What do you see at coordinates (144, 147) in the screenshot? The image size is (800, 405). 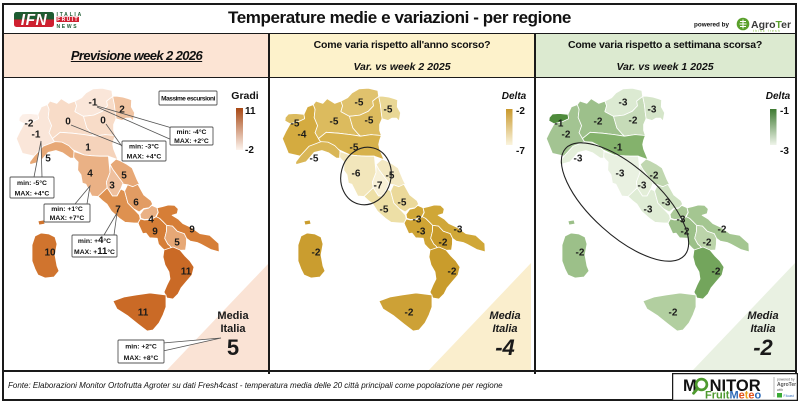 I see `svg-text: min: -3°C` at bounding box center [144, 147].